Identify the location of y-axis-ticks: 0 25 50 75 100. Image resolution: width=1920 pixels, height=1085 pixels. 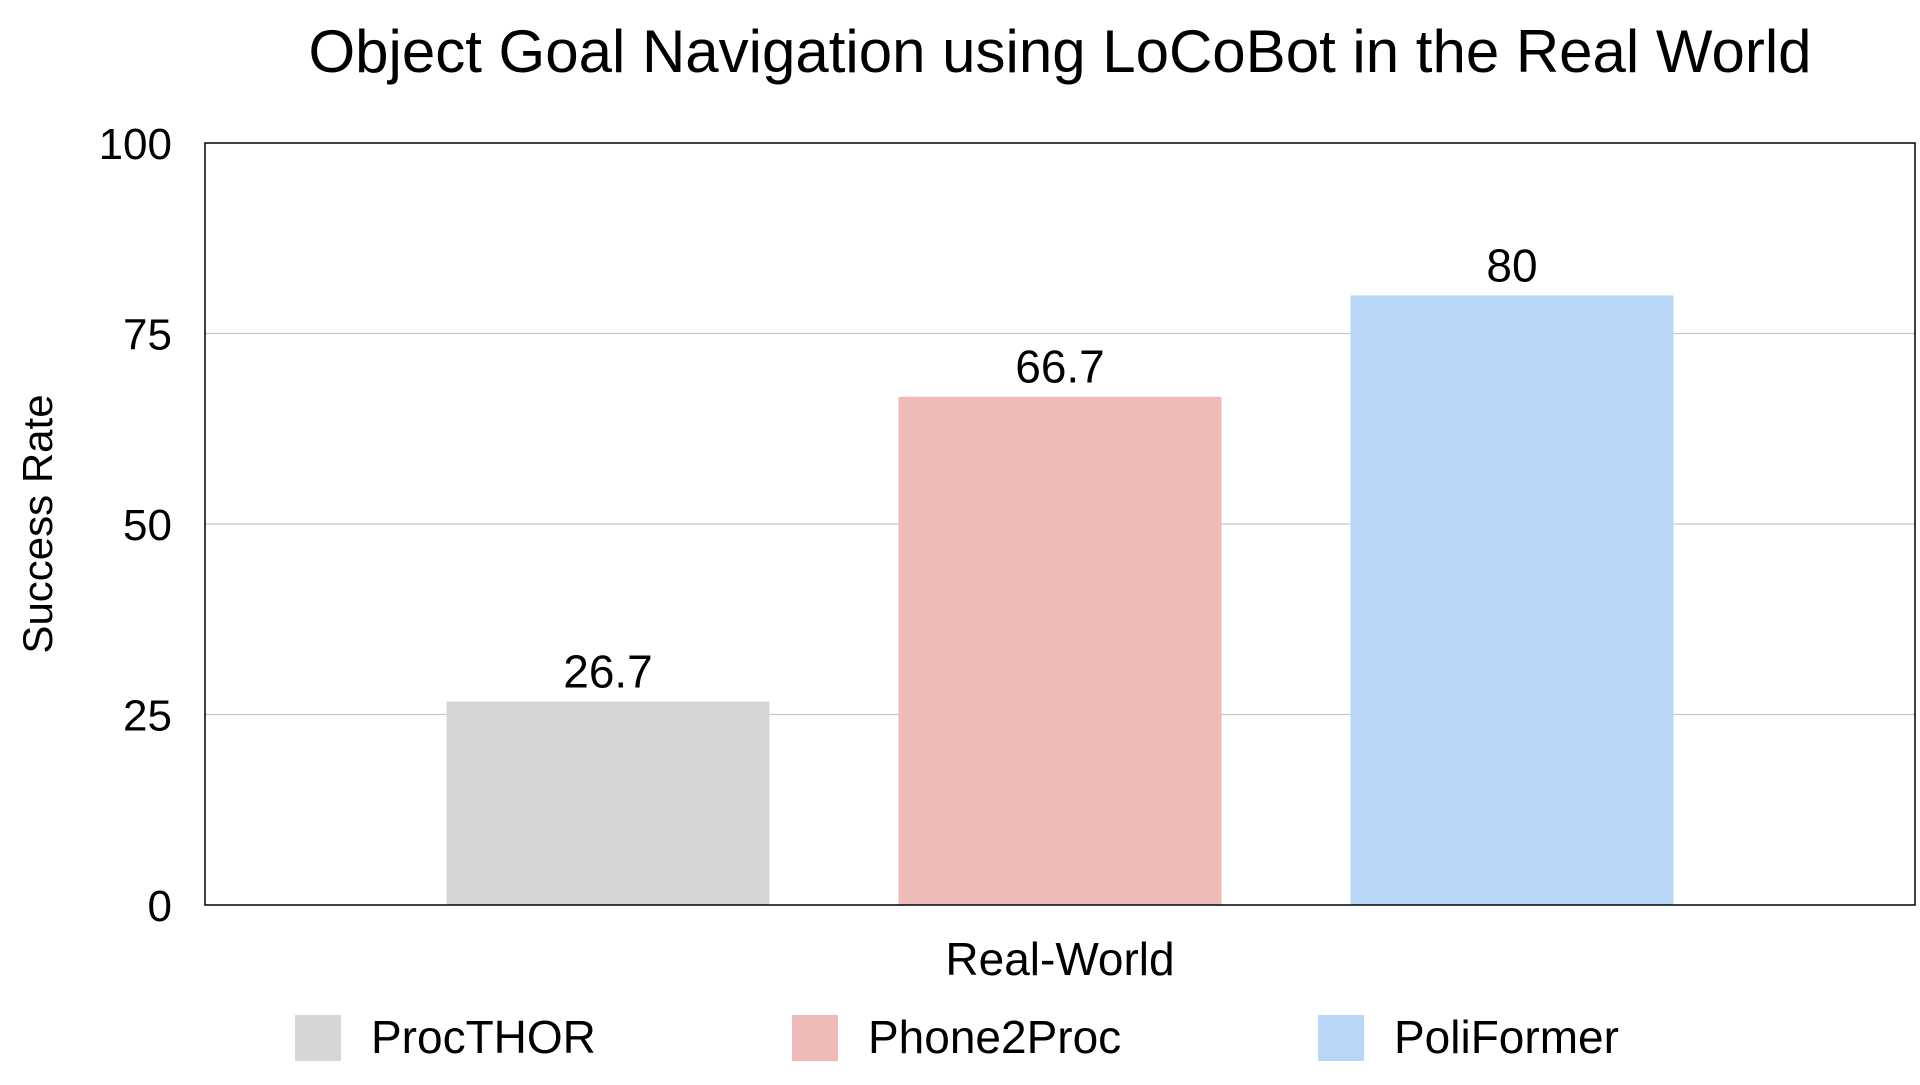
(135, 525).